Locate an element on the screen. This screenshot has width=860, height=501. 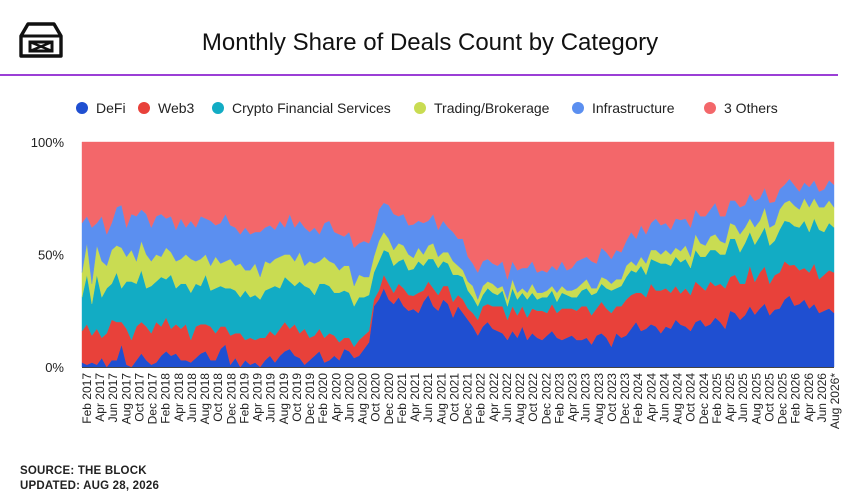
x-tick-label: Feb 2021 is located at coordinates (402, 398).